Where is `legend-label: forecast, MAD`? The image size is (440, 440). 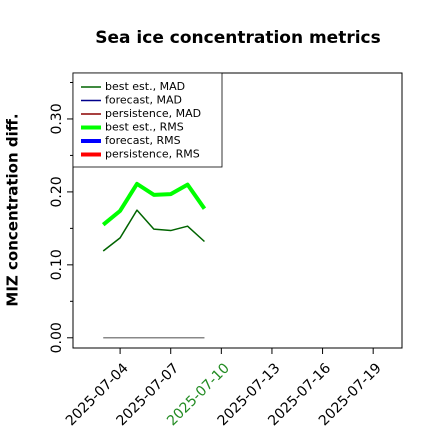
legend-label: forecast, MAD is located at coordinates (143, 100).